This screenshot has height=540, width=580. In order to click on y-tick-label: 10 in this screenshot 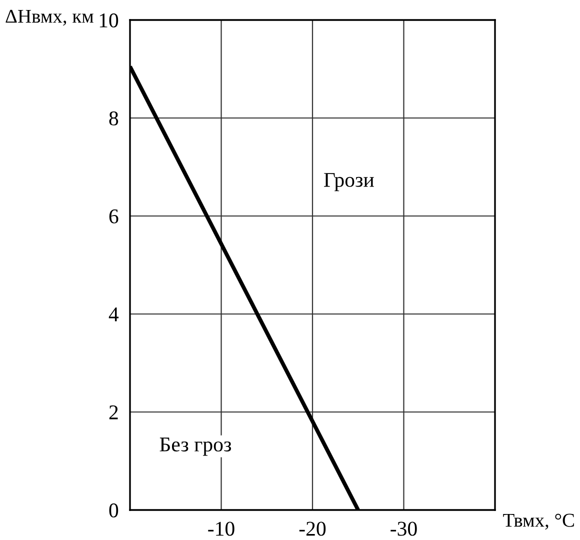, I will do `click(109, 20)`.